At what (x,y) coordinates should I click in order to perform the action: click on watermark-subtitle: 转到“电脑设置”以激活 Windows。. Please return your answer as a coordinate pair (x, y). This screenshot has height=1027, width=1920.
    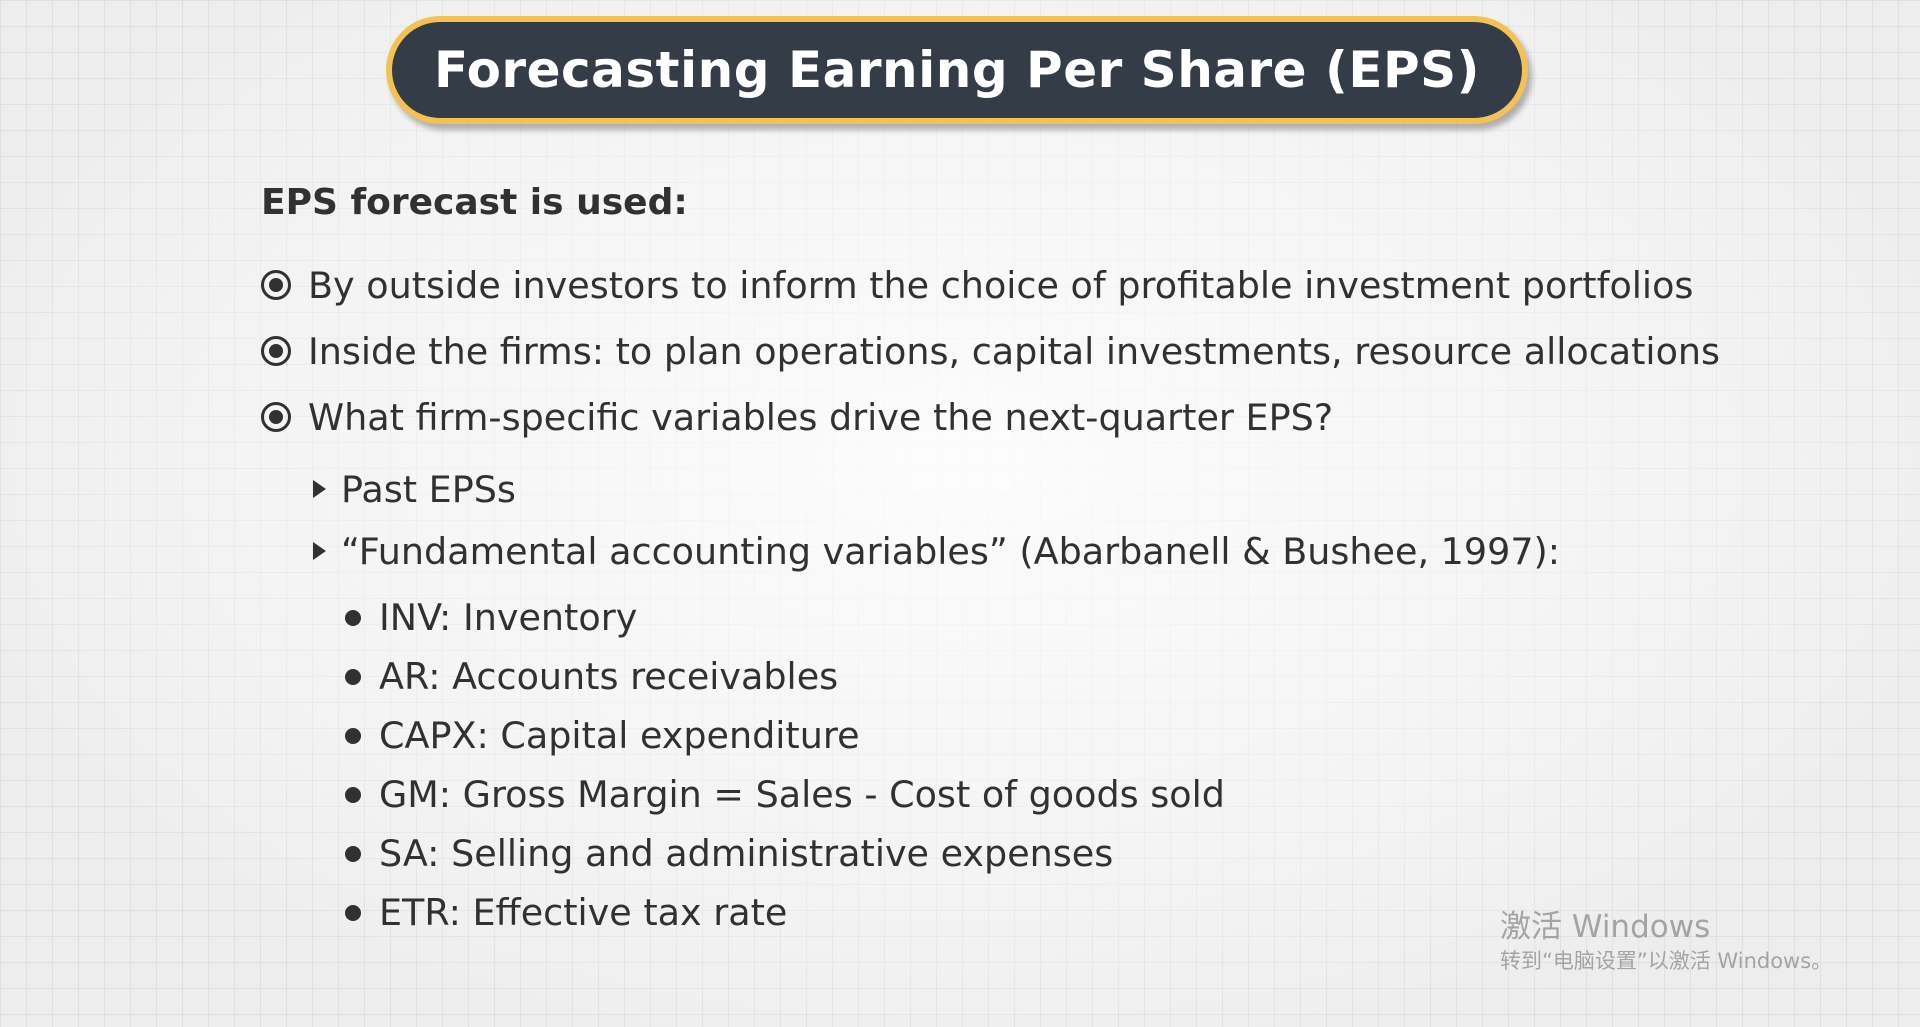
    Looking at the image, I should click on (1666, 961).